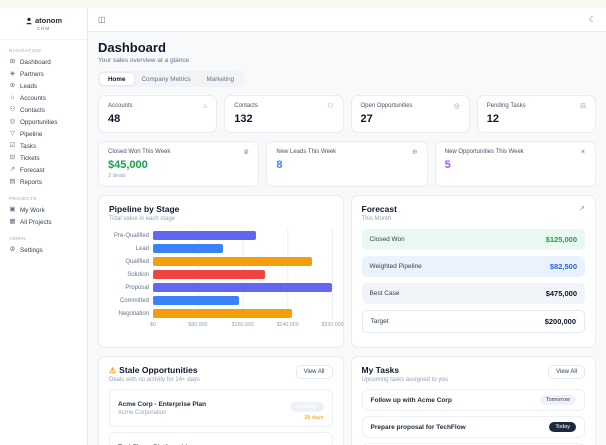  Describe the element at coordinates (12, 169) in the screenshot. I see `forecast-icon: ↗` at that location.